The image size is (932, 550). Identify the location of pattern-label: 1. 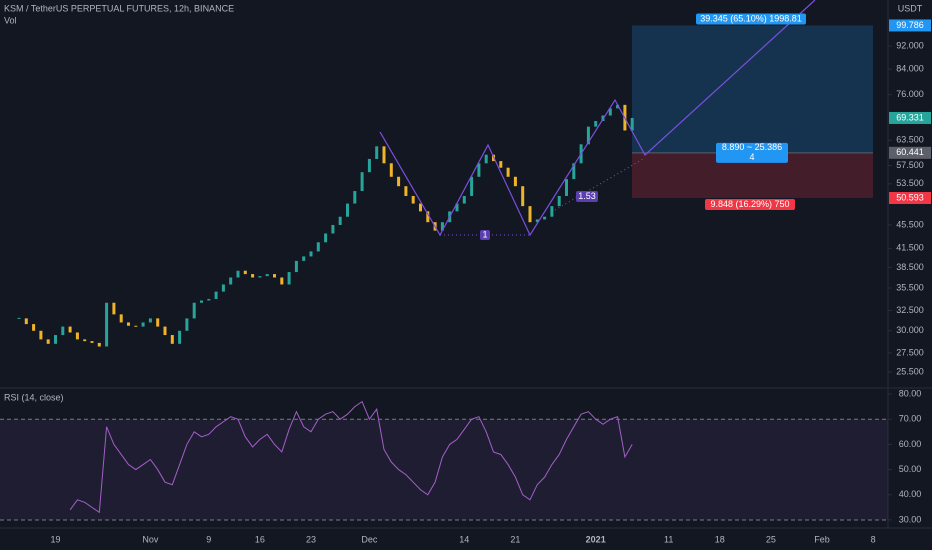
(484, 234).